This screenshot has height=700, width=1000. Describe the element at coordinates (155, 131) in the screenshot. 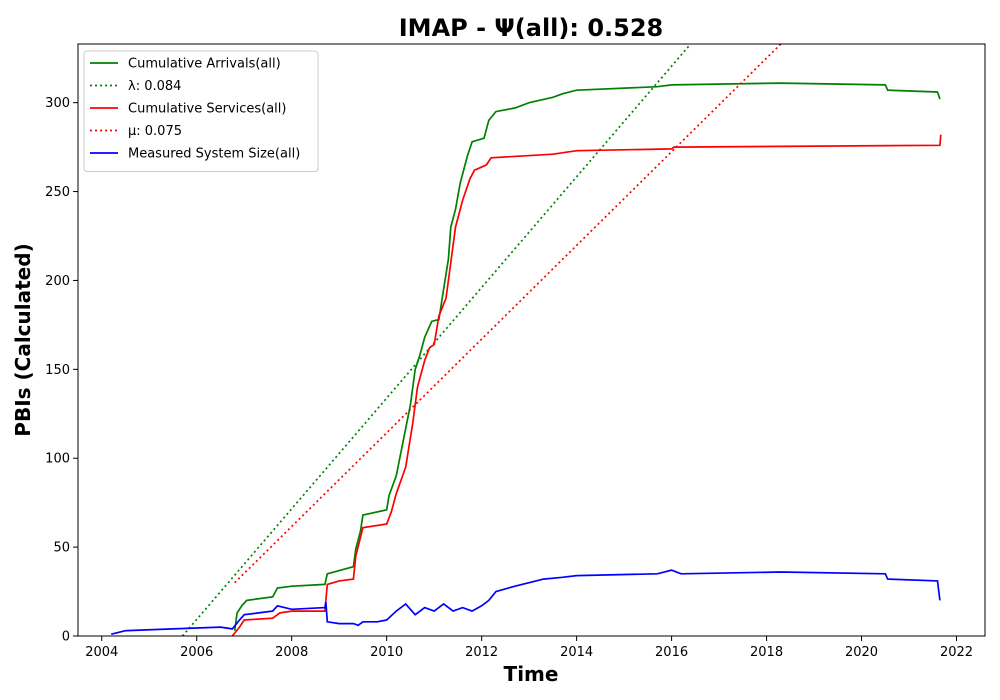

I see `legend-label: μ: 0.075` at that location.